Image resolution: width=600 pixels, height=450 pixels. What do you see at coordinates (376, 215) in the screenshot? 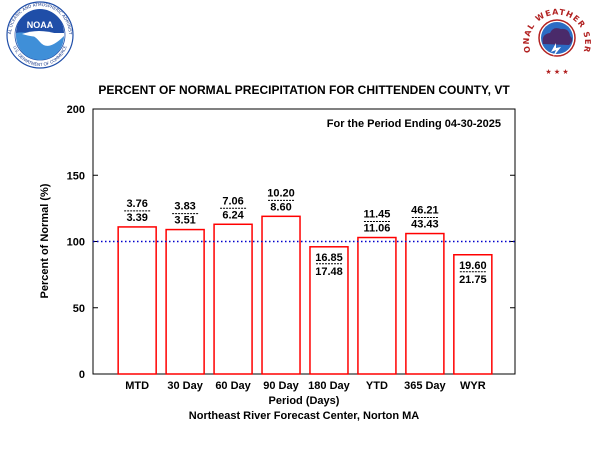
I see `observed-label: 11.45` at bounding box center [376, 215].